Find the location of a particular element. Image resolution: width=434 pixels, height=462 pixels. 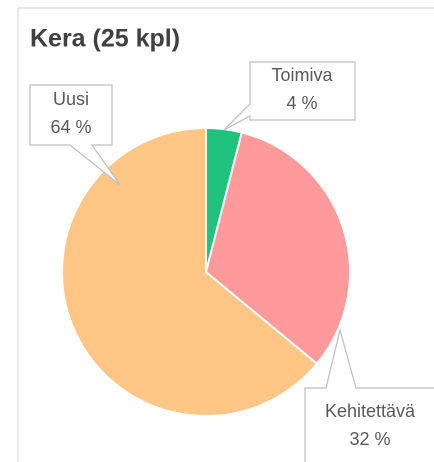

slice-label: Uusi is located at coordinates (71, 99).